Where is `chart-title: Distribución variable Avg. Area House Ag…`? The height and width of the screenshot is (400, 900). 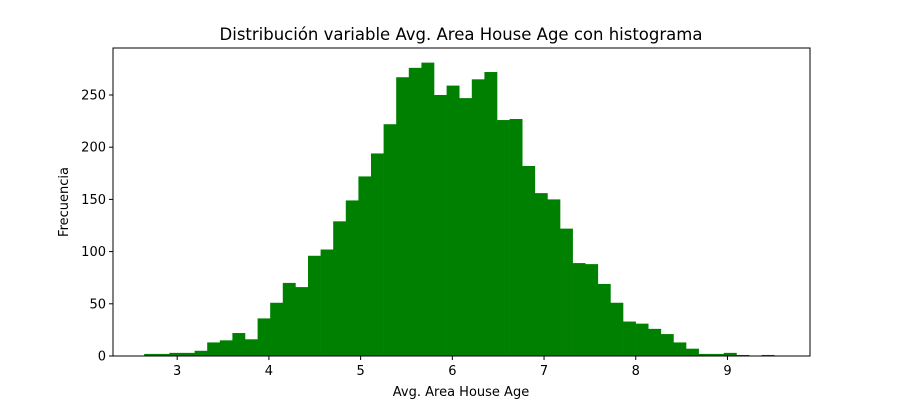
chart-title: Distribución variable Avg. Area House Ag… is located at coordinates (461, 34).